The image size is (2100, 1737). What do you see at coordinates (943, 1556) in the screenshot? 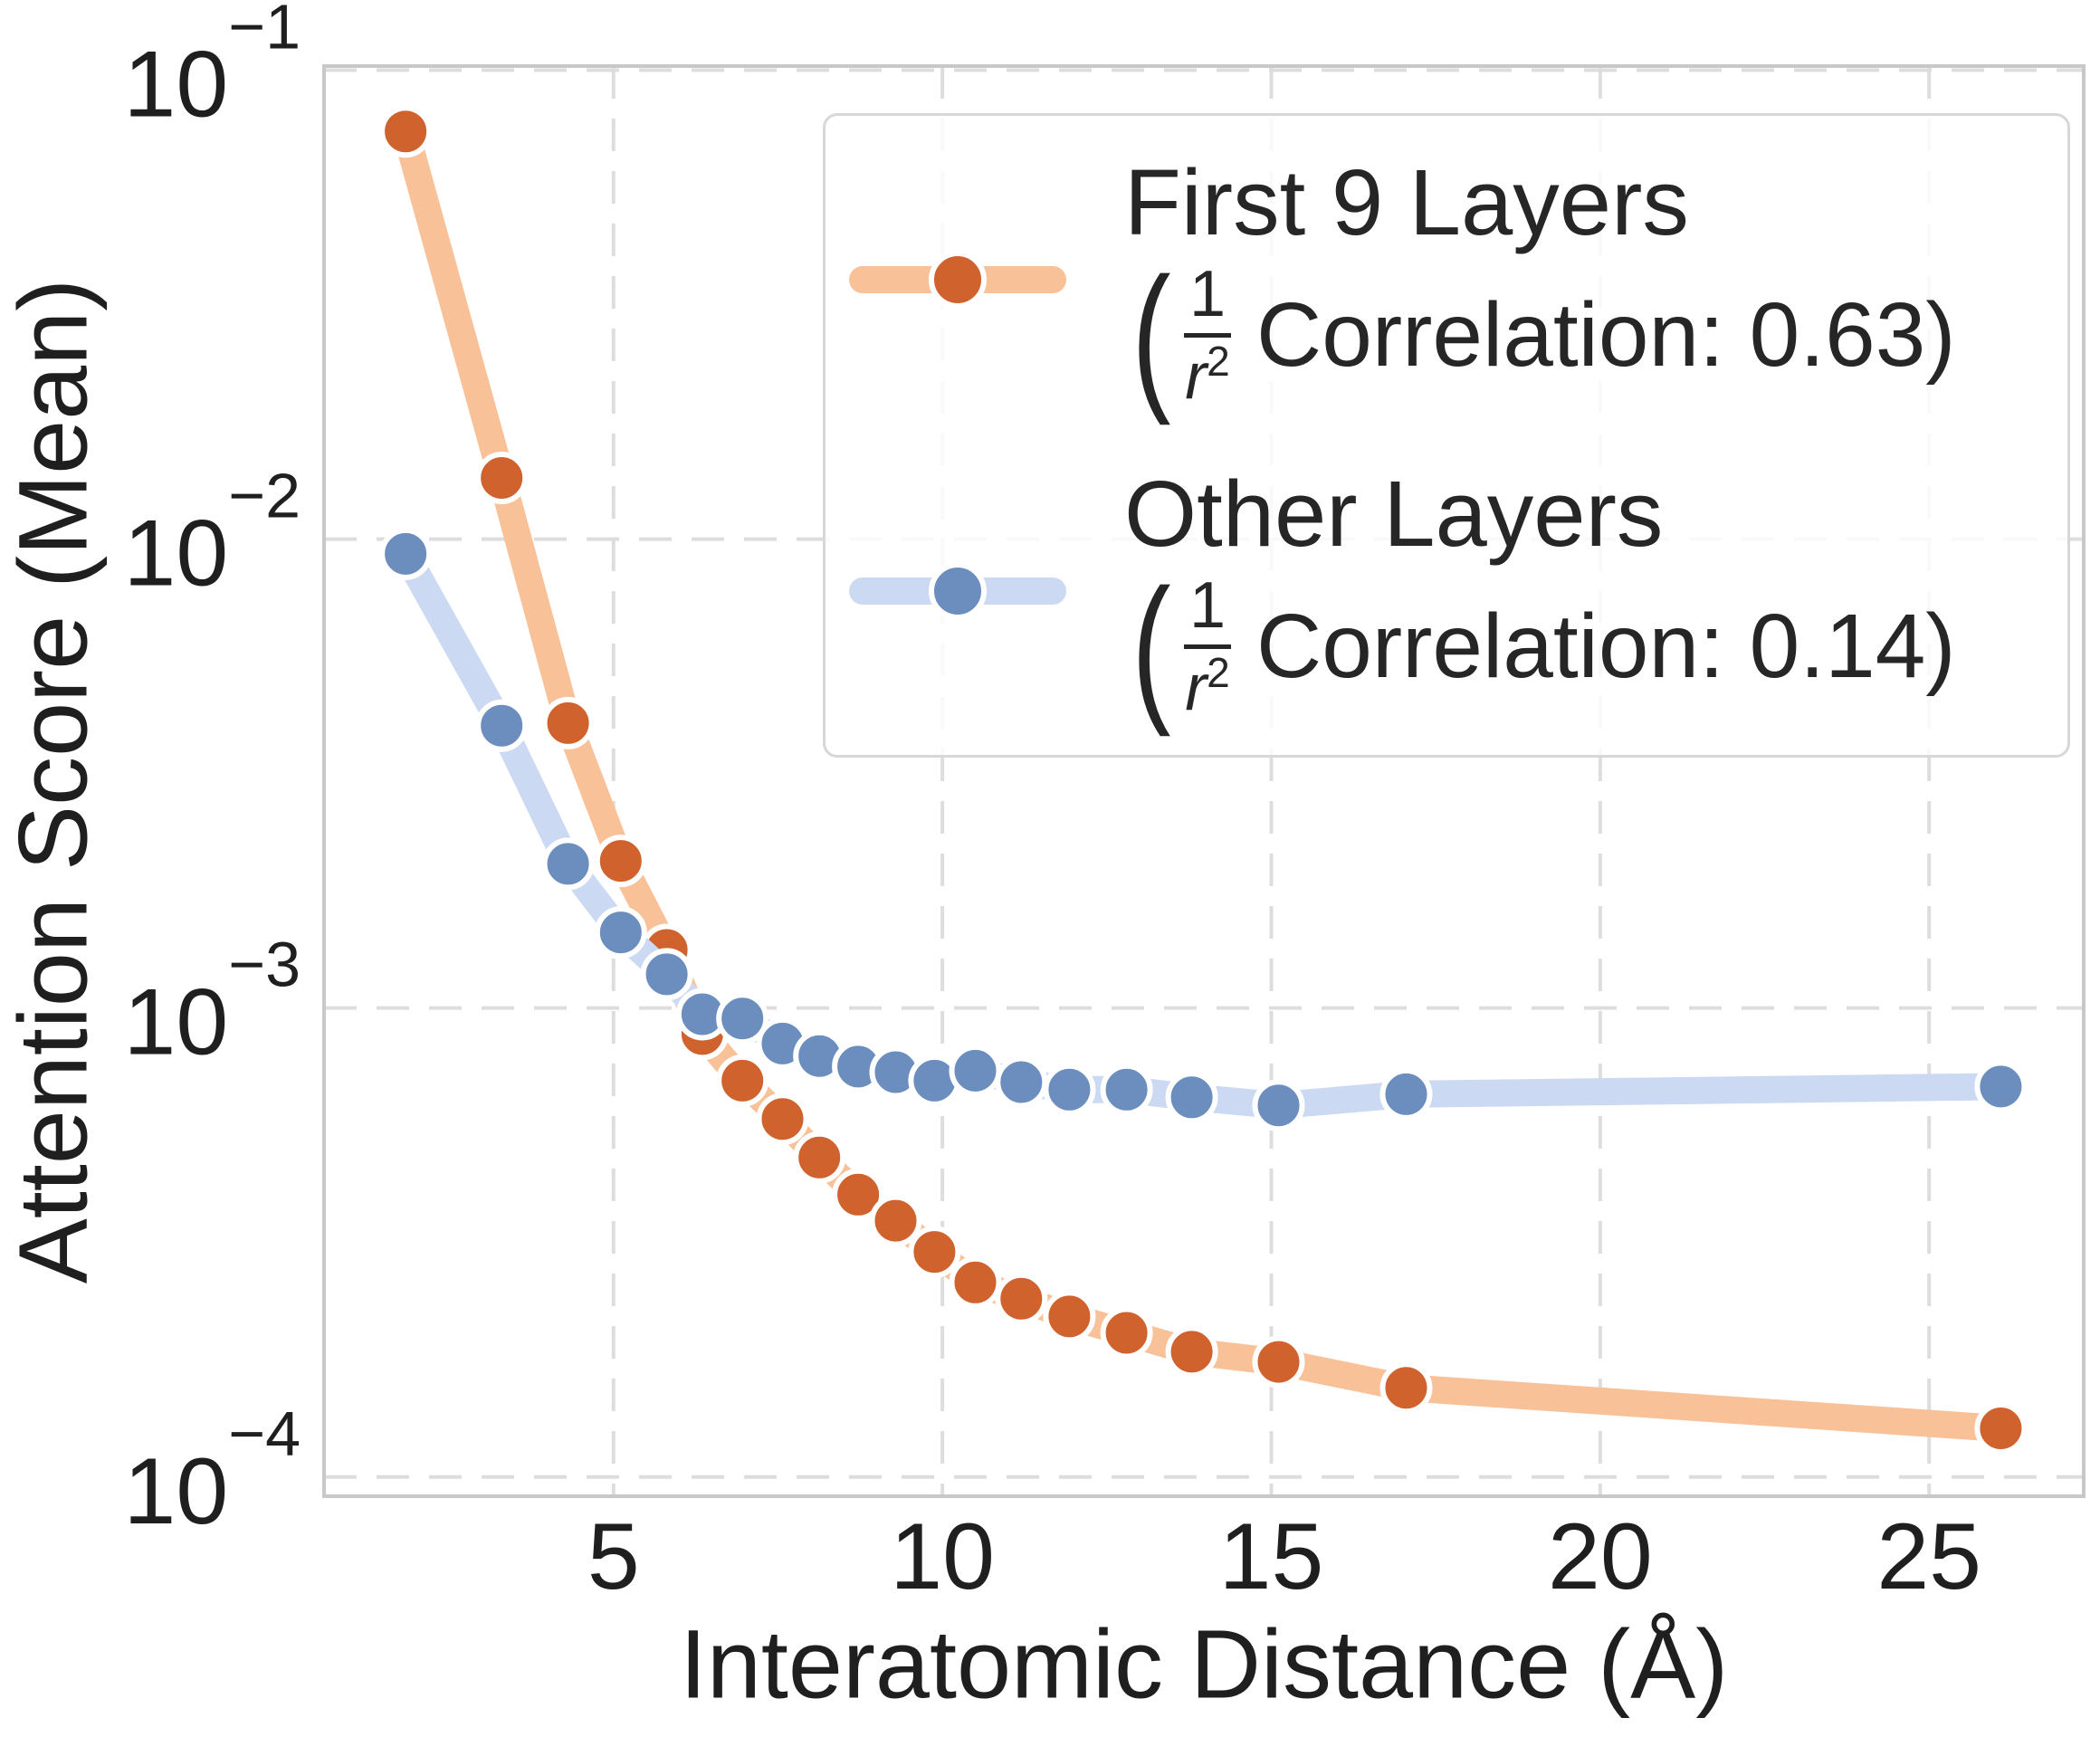
I see `x-tick-label: 10` at bounding box center [943, 1556].